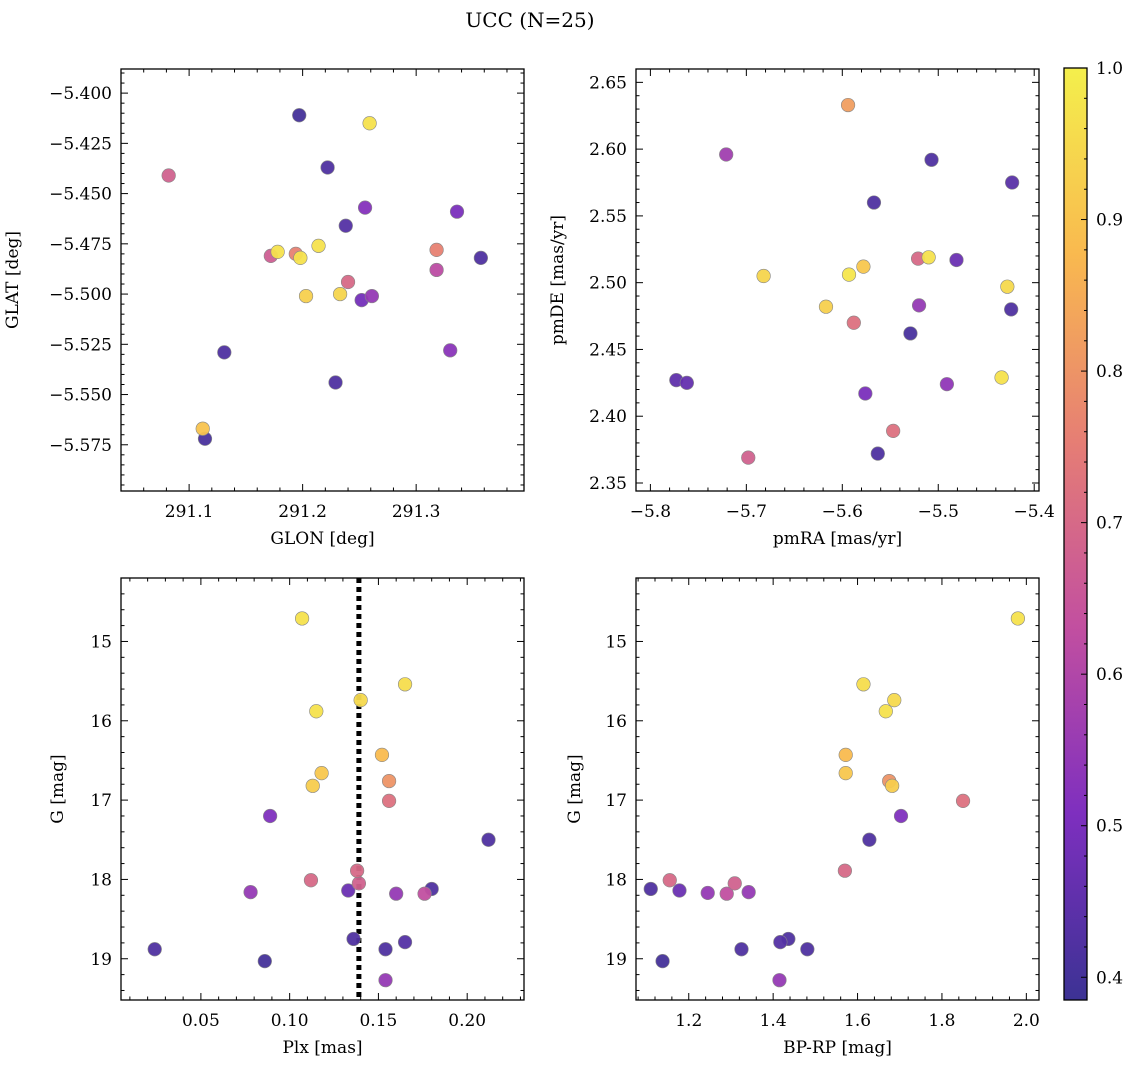 Image resolution: width=1136 pixels, height=1068 pixels. I want to click on x-tick-label: 291.1, so click(189, 512).